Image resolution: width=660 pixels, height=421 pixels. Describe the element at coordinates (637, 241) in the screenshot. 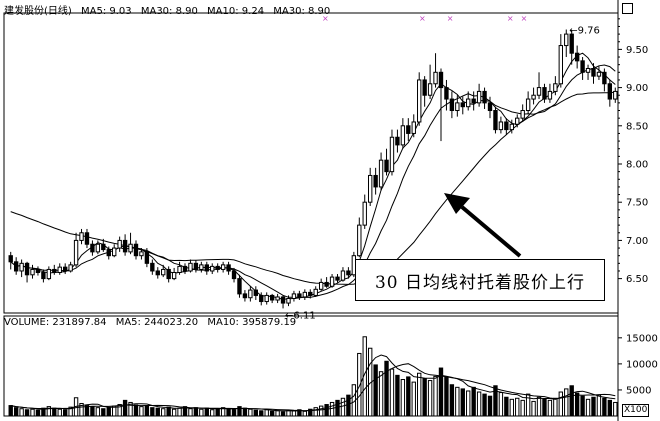

I see `price-tick-label: 7.00` at that location.